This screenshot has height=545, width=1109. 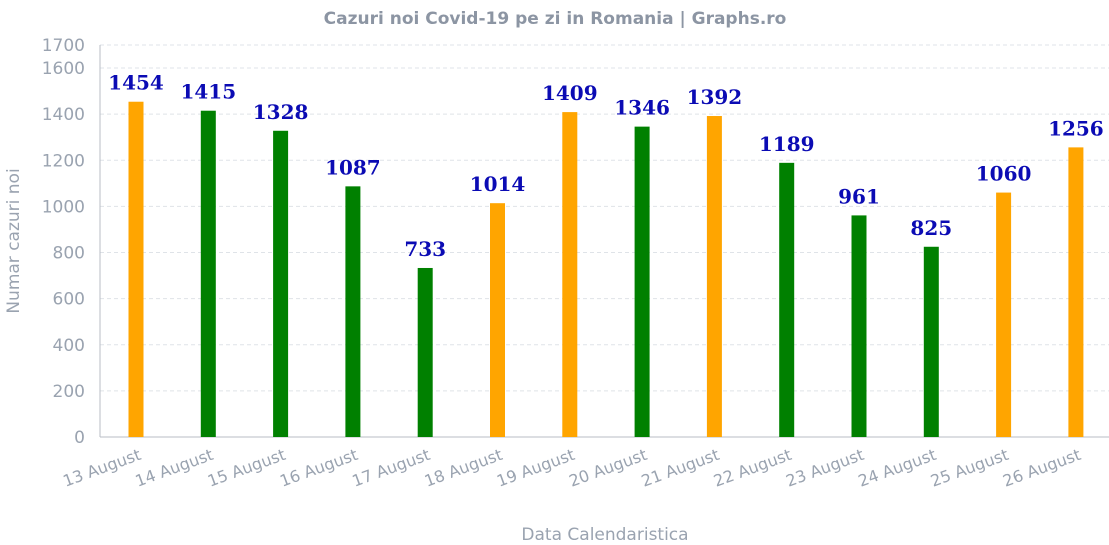 What do you see at coordinates (63, 115) in the screenshot?
I see `y-tick-label: 1400` at bounding box center [63, 115].